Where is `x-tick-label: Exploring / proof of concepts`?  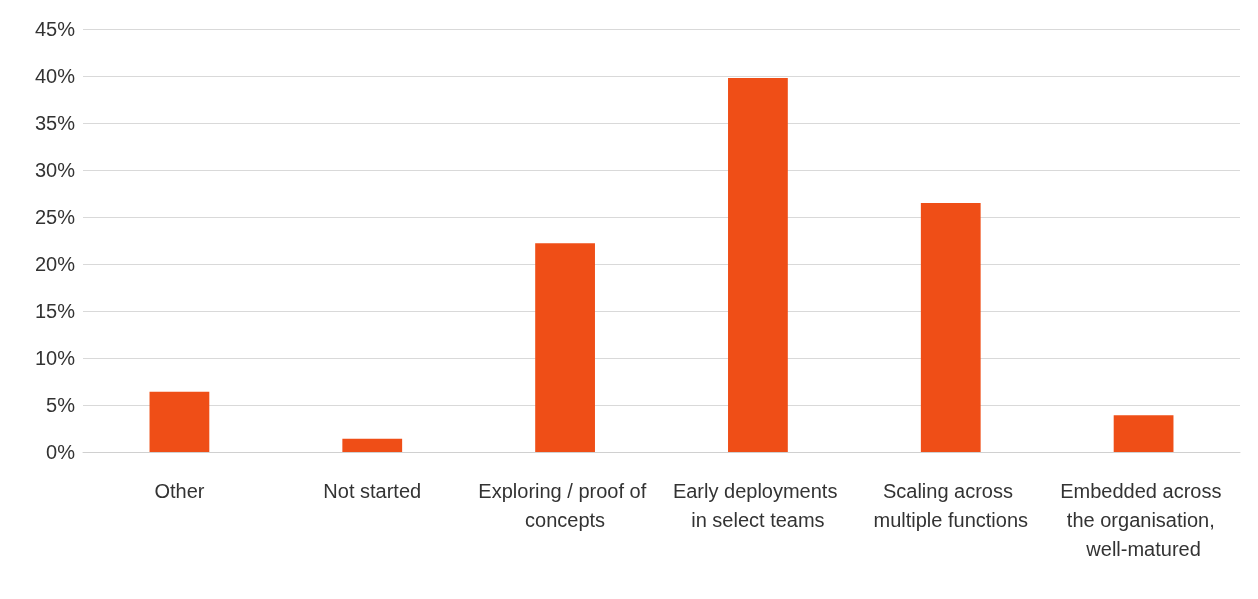 x-tick-label: Exploring / proof of concepts is located at coordinates (565, 505).